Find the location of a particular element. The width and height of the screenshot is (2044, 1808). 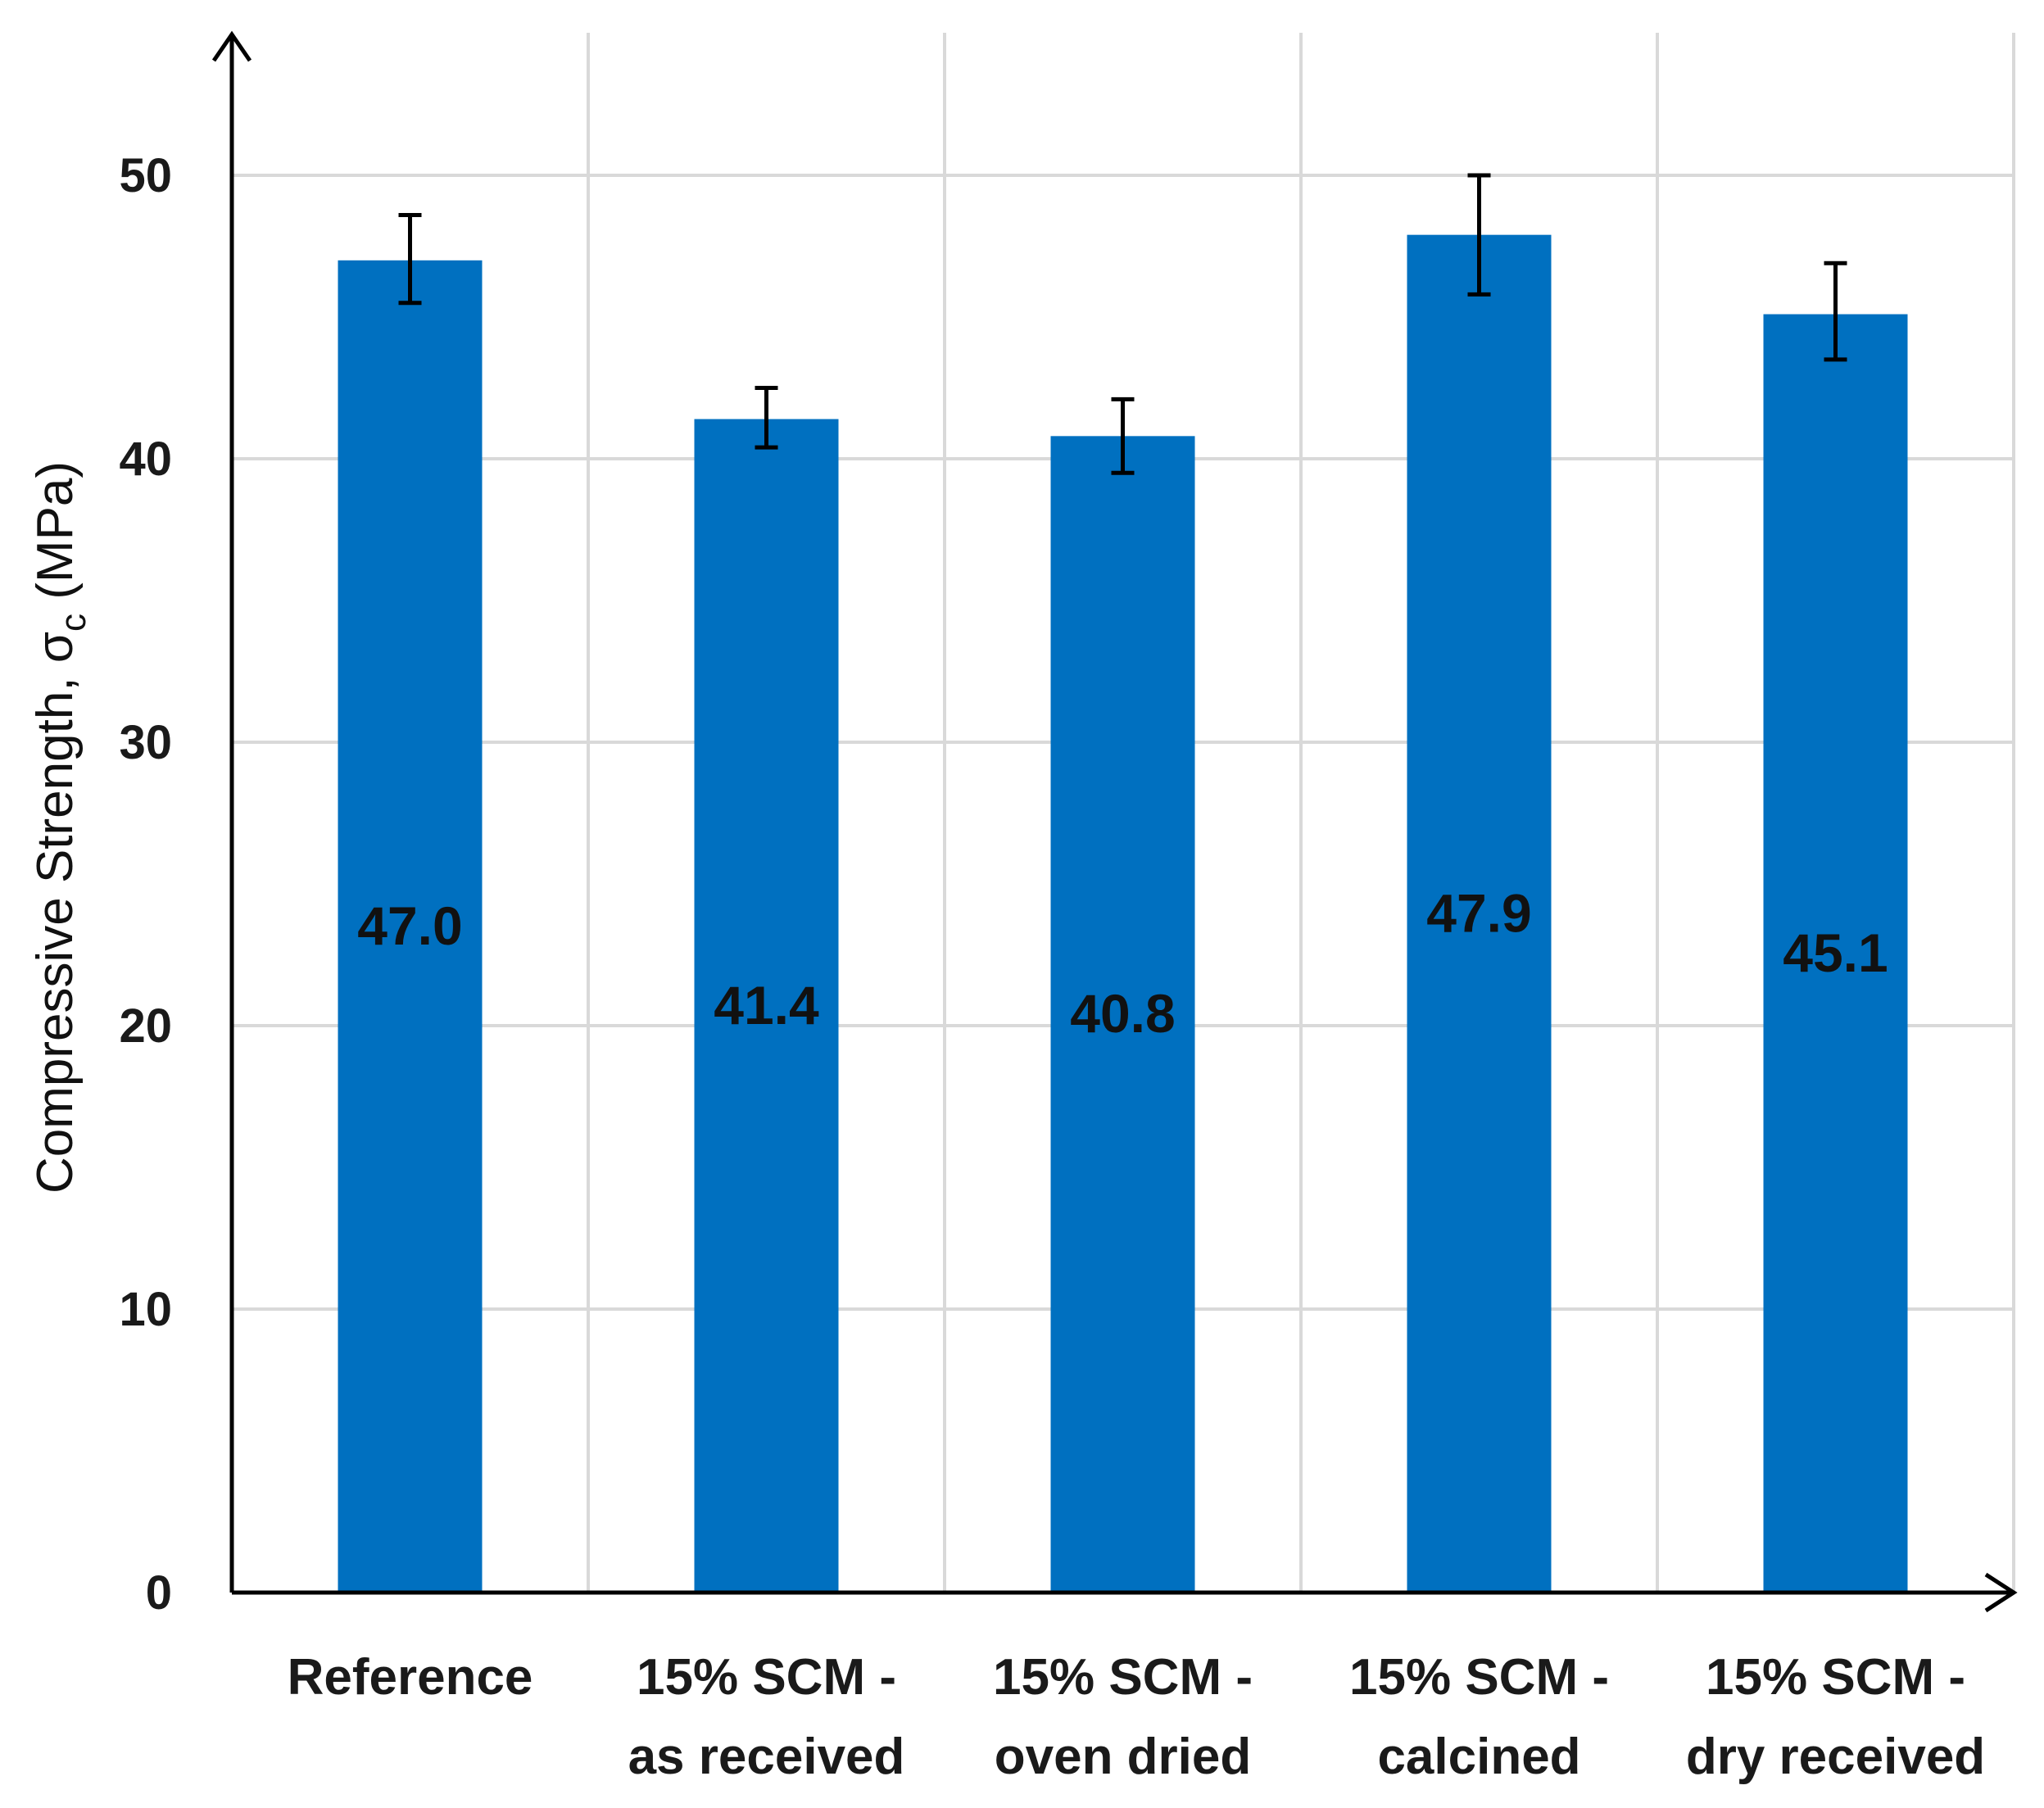

y-axis-title: Compressive Strength, σc (MPa) is located at coordinates (60, 827).